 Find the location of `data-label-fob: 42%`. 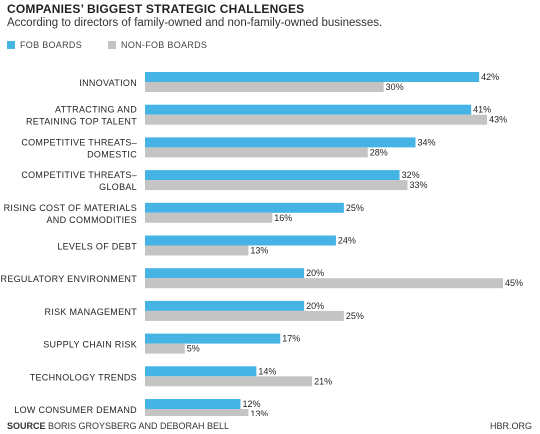

data-label-fob: 42% is located at coordinates (490, 77).